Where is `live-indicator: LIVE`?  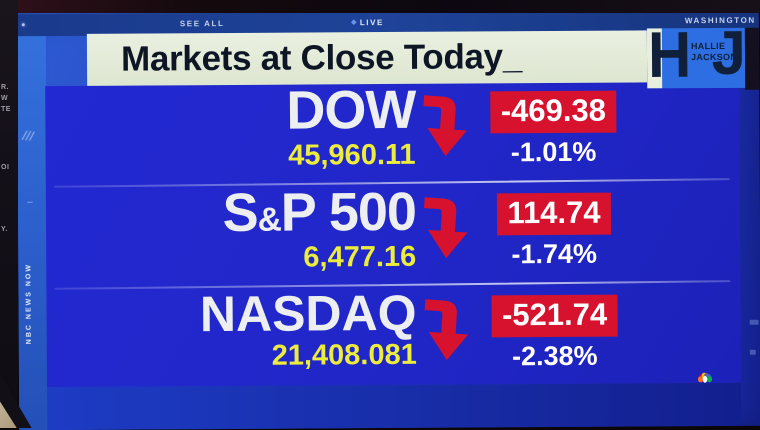 live-indicator: LIVE is located at coordinates (367, 23).